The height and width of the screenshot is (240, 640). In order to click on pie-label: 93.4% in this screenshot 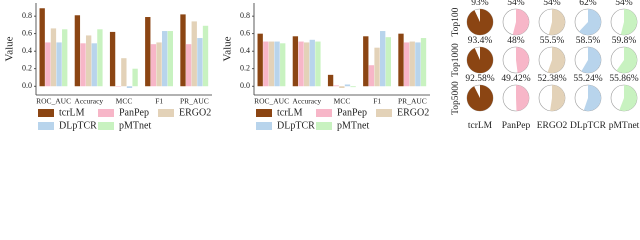, I will do `click(480, 41)`.